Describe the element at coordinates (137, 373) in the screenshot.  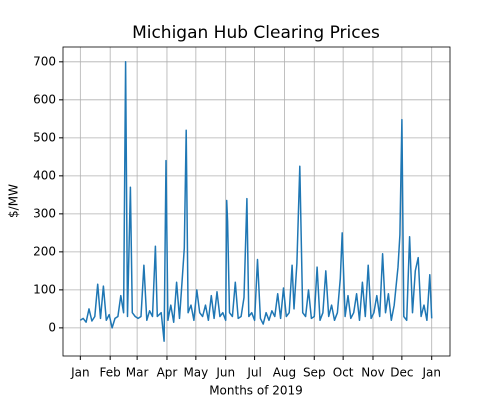
I see `x-tick-label: Mar` at that location.